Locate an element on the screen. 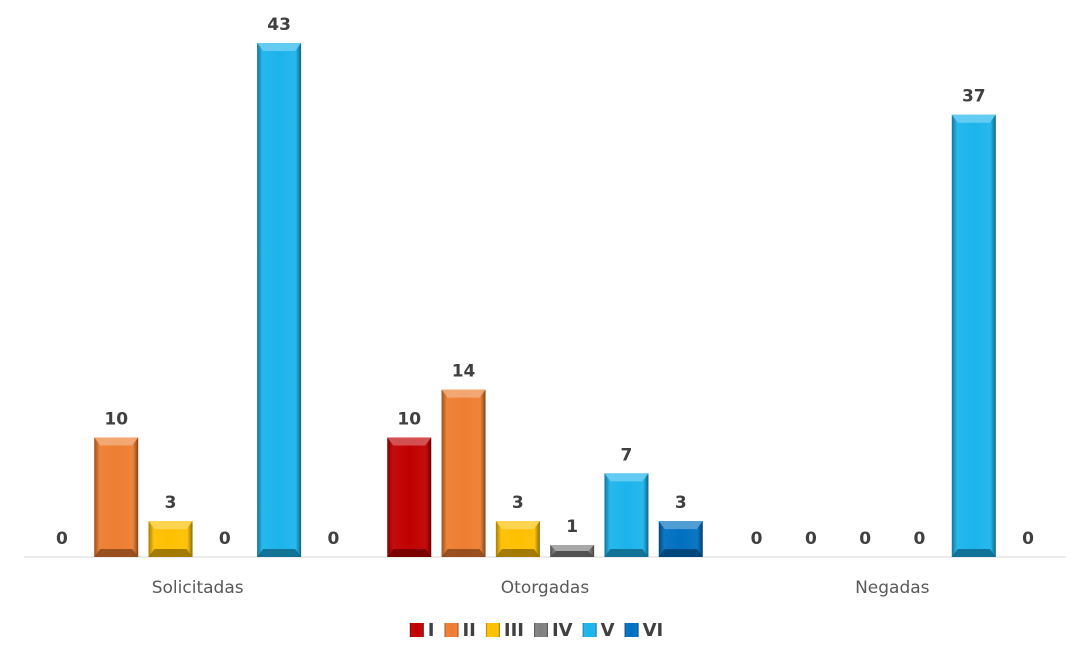  data-label: 7 is located at coordinates (627, 455).